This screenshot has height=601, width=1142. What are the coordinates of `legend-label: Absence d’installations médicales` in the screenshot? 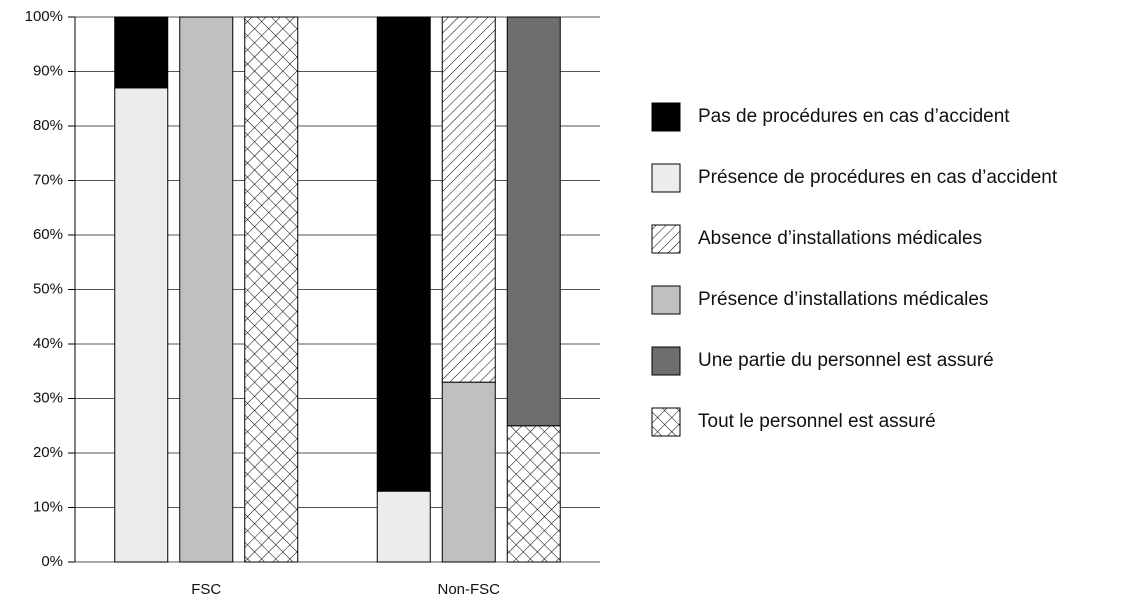 It's located at (840, 238).